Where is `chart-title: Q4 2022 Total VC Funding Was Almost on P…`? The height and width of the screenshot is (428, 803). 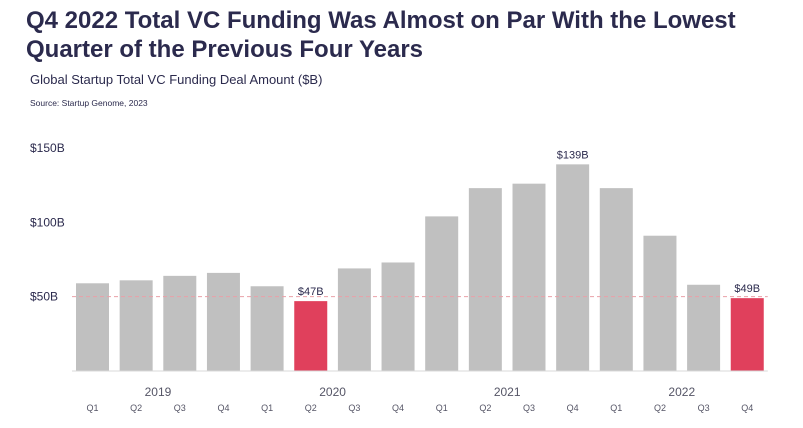
chart-title: Q4 2022 Total VC Funding Was Almost on P… is located at coordinates (381, 35).